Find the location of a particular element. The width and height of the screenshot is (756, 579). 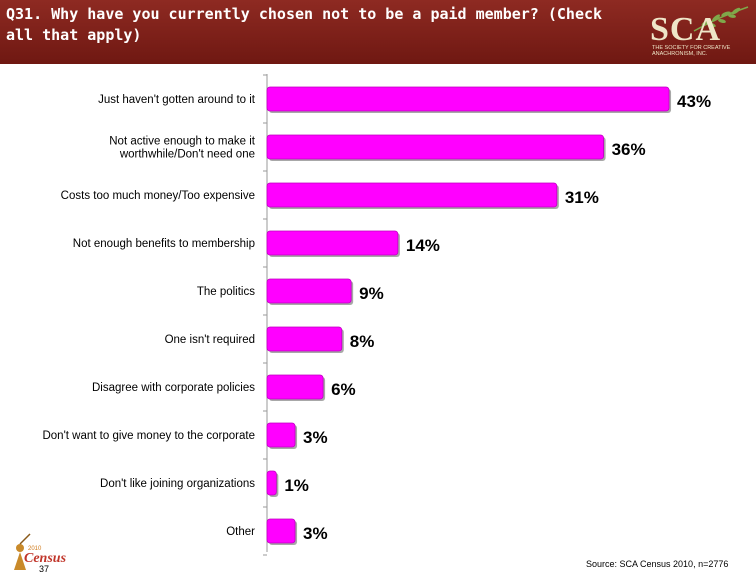

census-logo-graphic: 2010 Census is located at coordinates (40, 551).